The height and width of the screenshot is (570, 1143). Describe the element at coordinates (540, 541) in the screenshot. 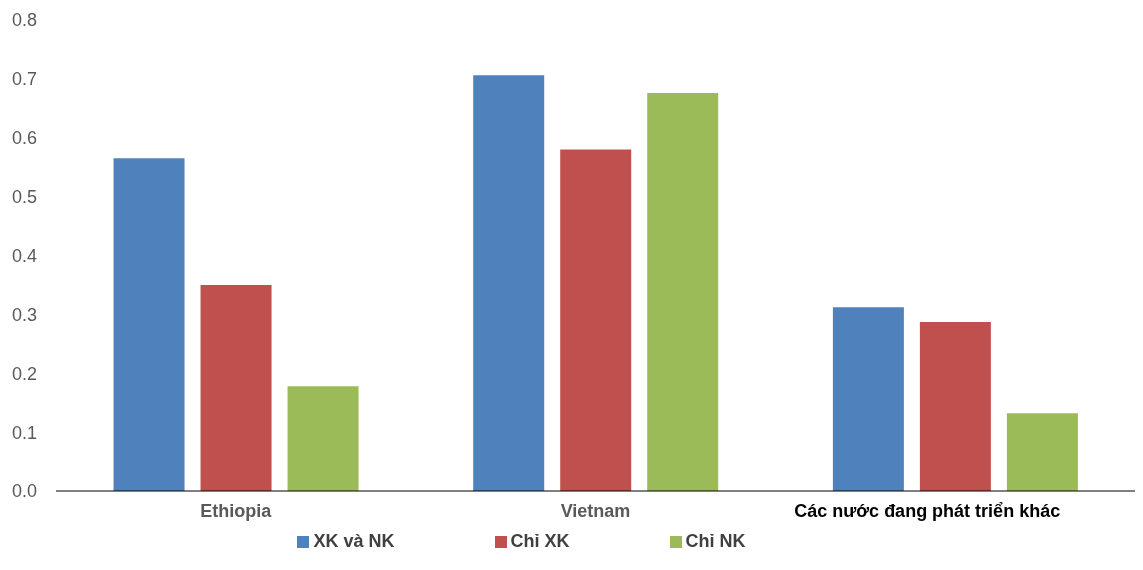

I see `legend-label: Chỉ XK` at that location.